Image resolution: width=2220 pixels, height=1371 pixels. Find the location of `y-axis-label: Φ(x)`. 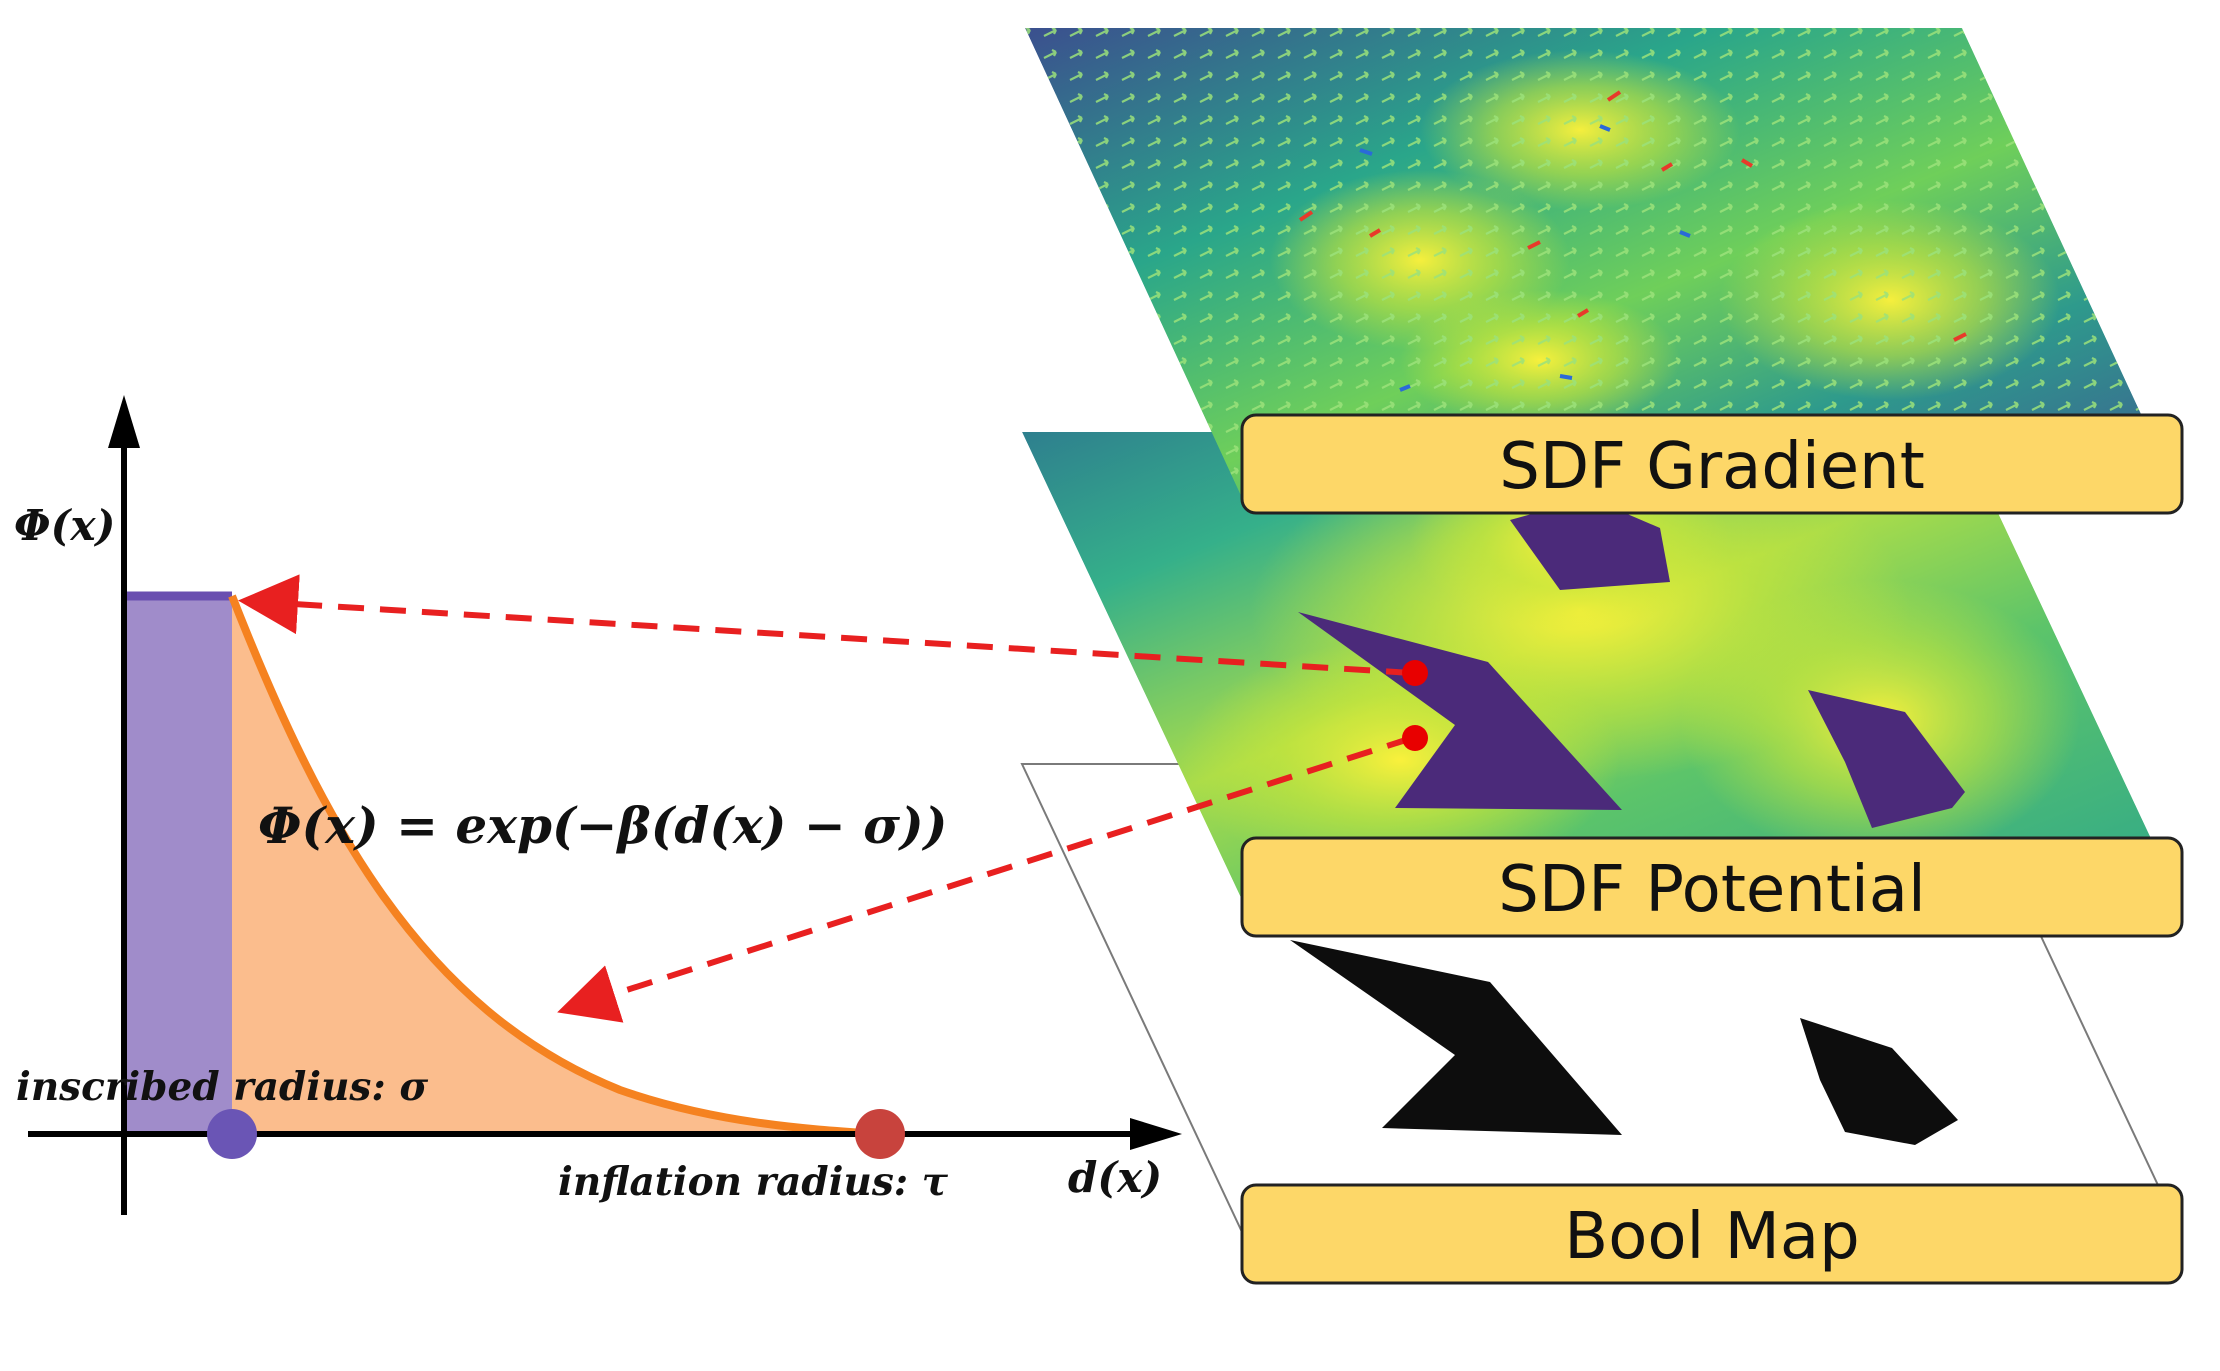

y-axis-label: Φ(x) is located at coordinates (64, 525).